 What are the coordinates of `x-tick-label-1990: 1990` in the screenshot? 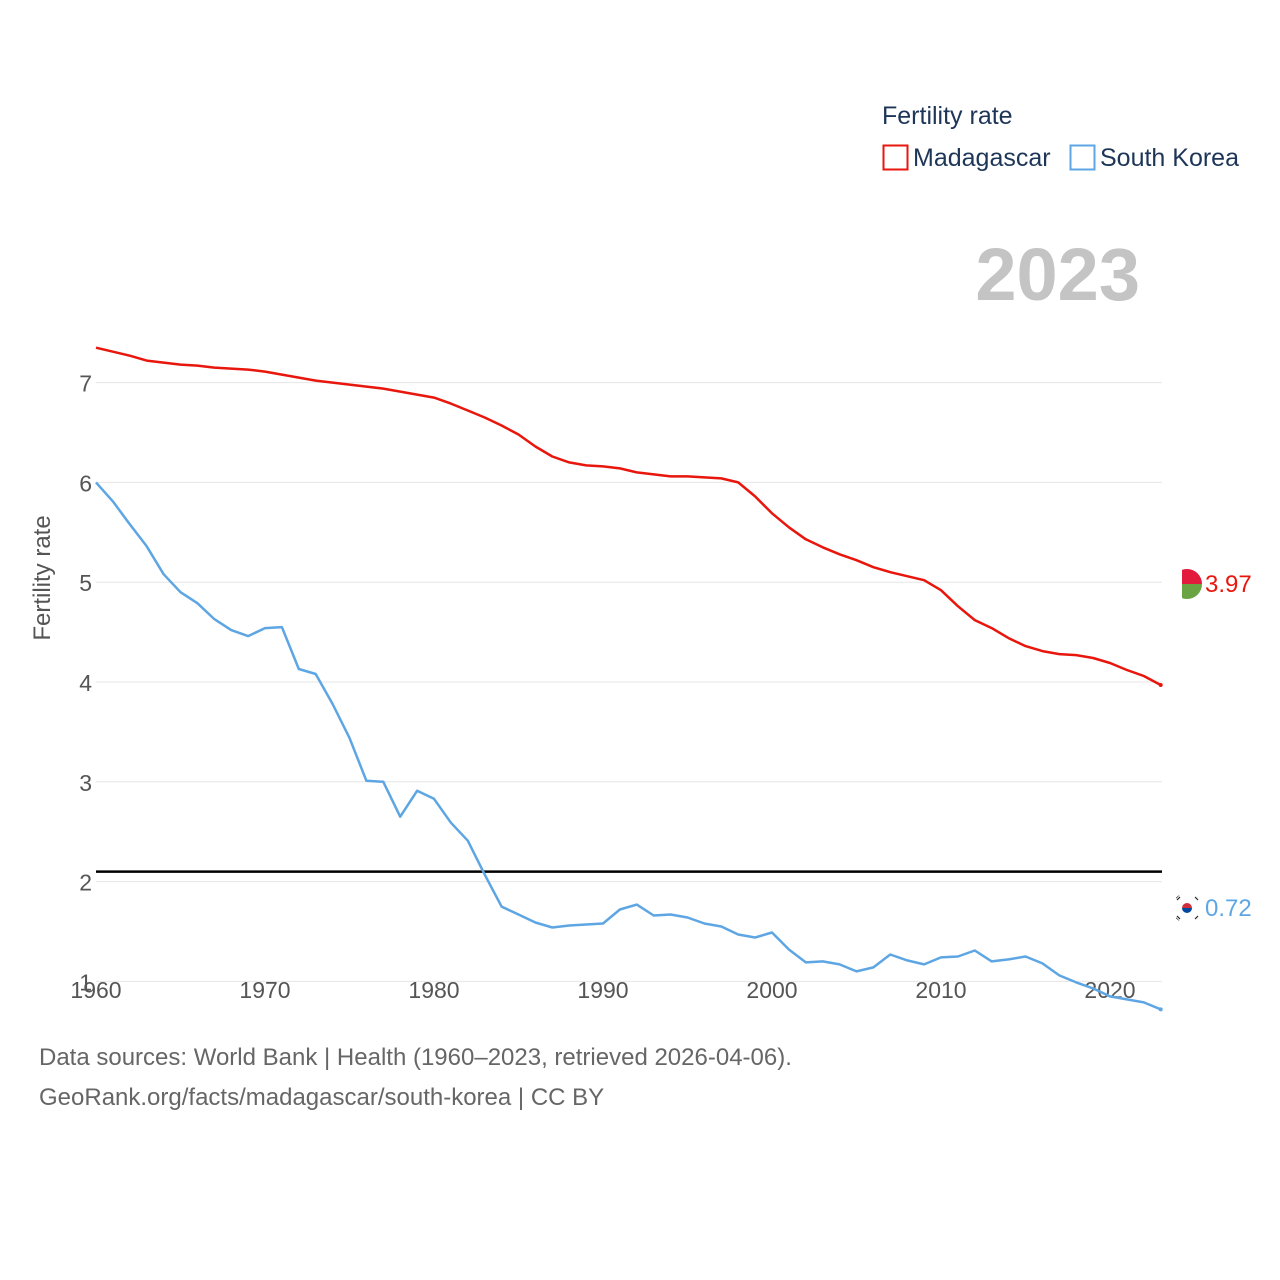 It's located at (602, 990).